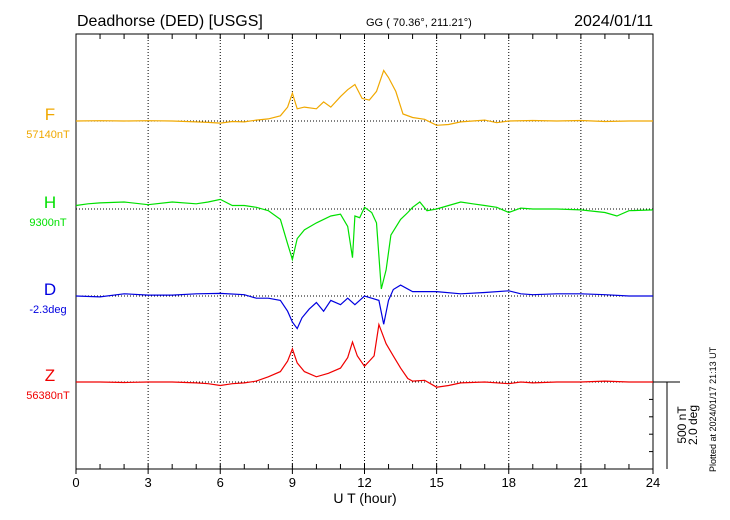  I want to click on x-axis-label: U T (hour), so click(364, 498).